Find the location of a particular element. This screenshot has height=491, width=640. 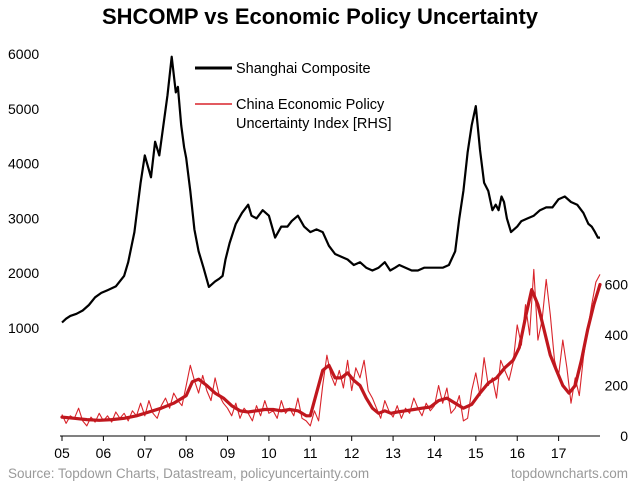

x-tick-label: 15 is located at coordinates (476, 453).